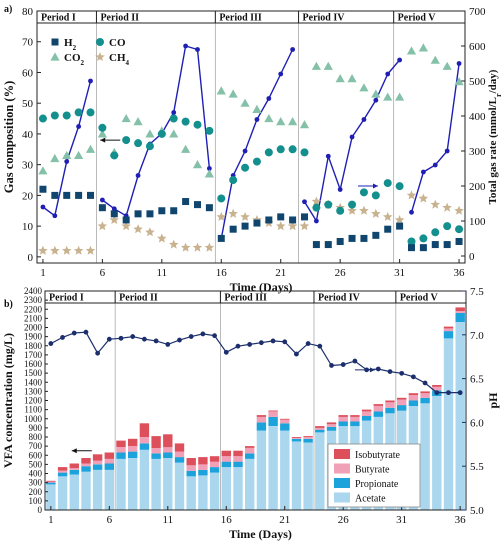  Describe the element at coordinates (28, 12) in the screenshot. I see `y-tick-label-left: 80` at that location.